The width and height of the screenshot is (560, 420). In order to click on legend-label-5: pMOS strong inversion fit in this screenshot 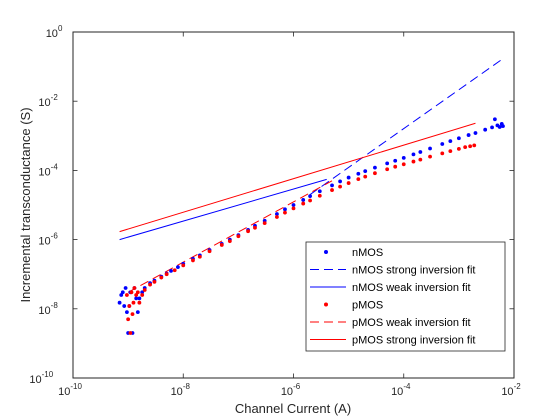, I will do `click(414, 341)`.